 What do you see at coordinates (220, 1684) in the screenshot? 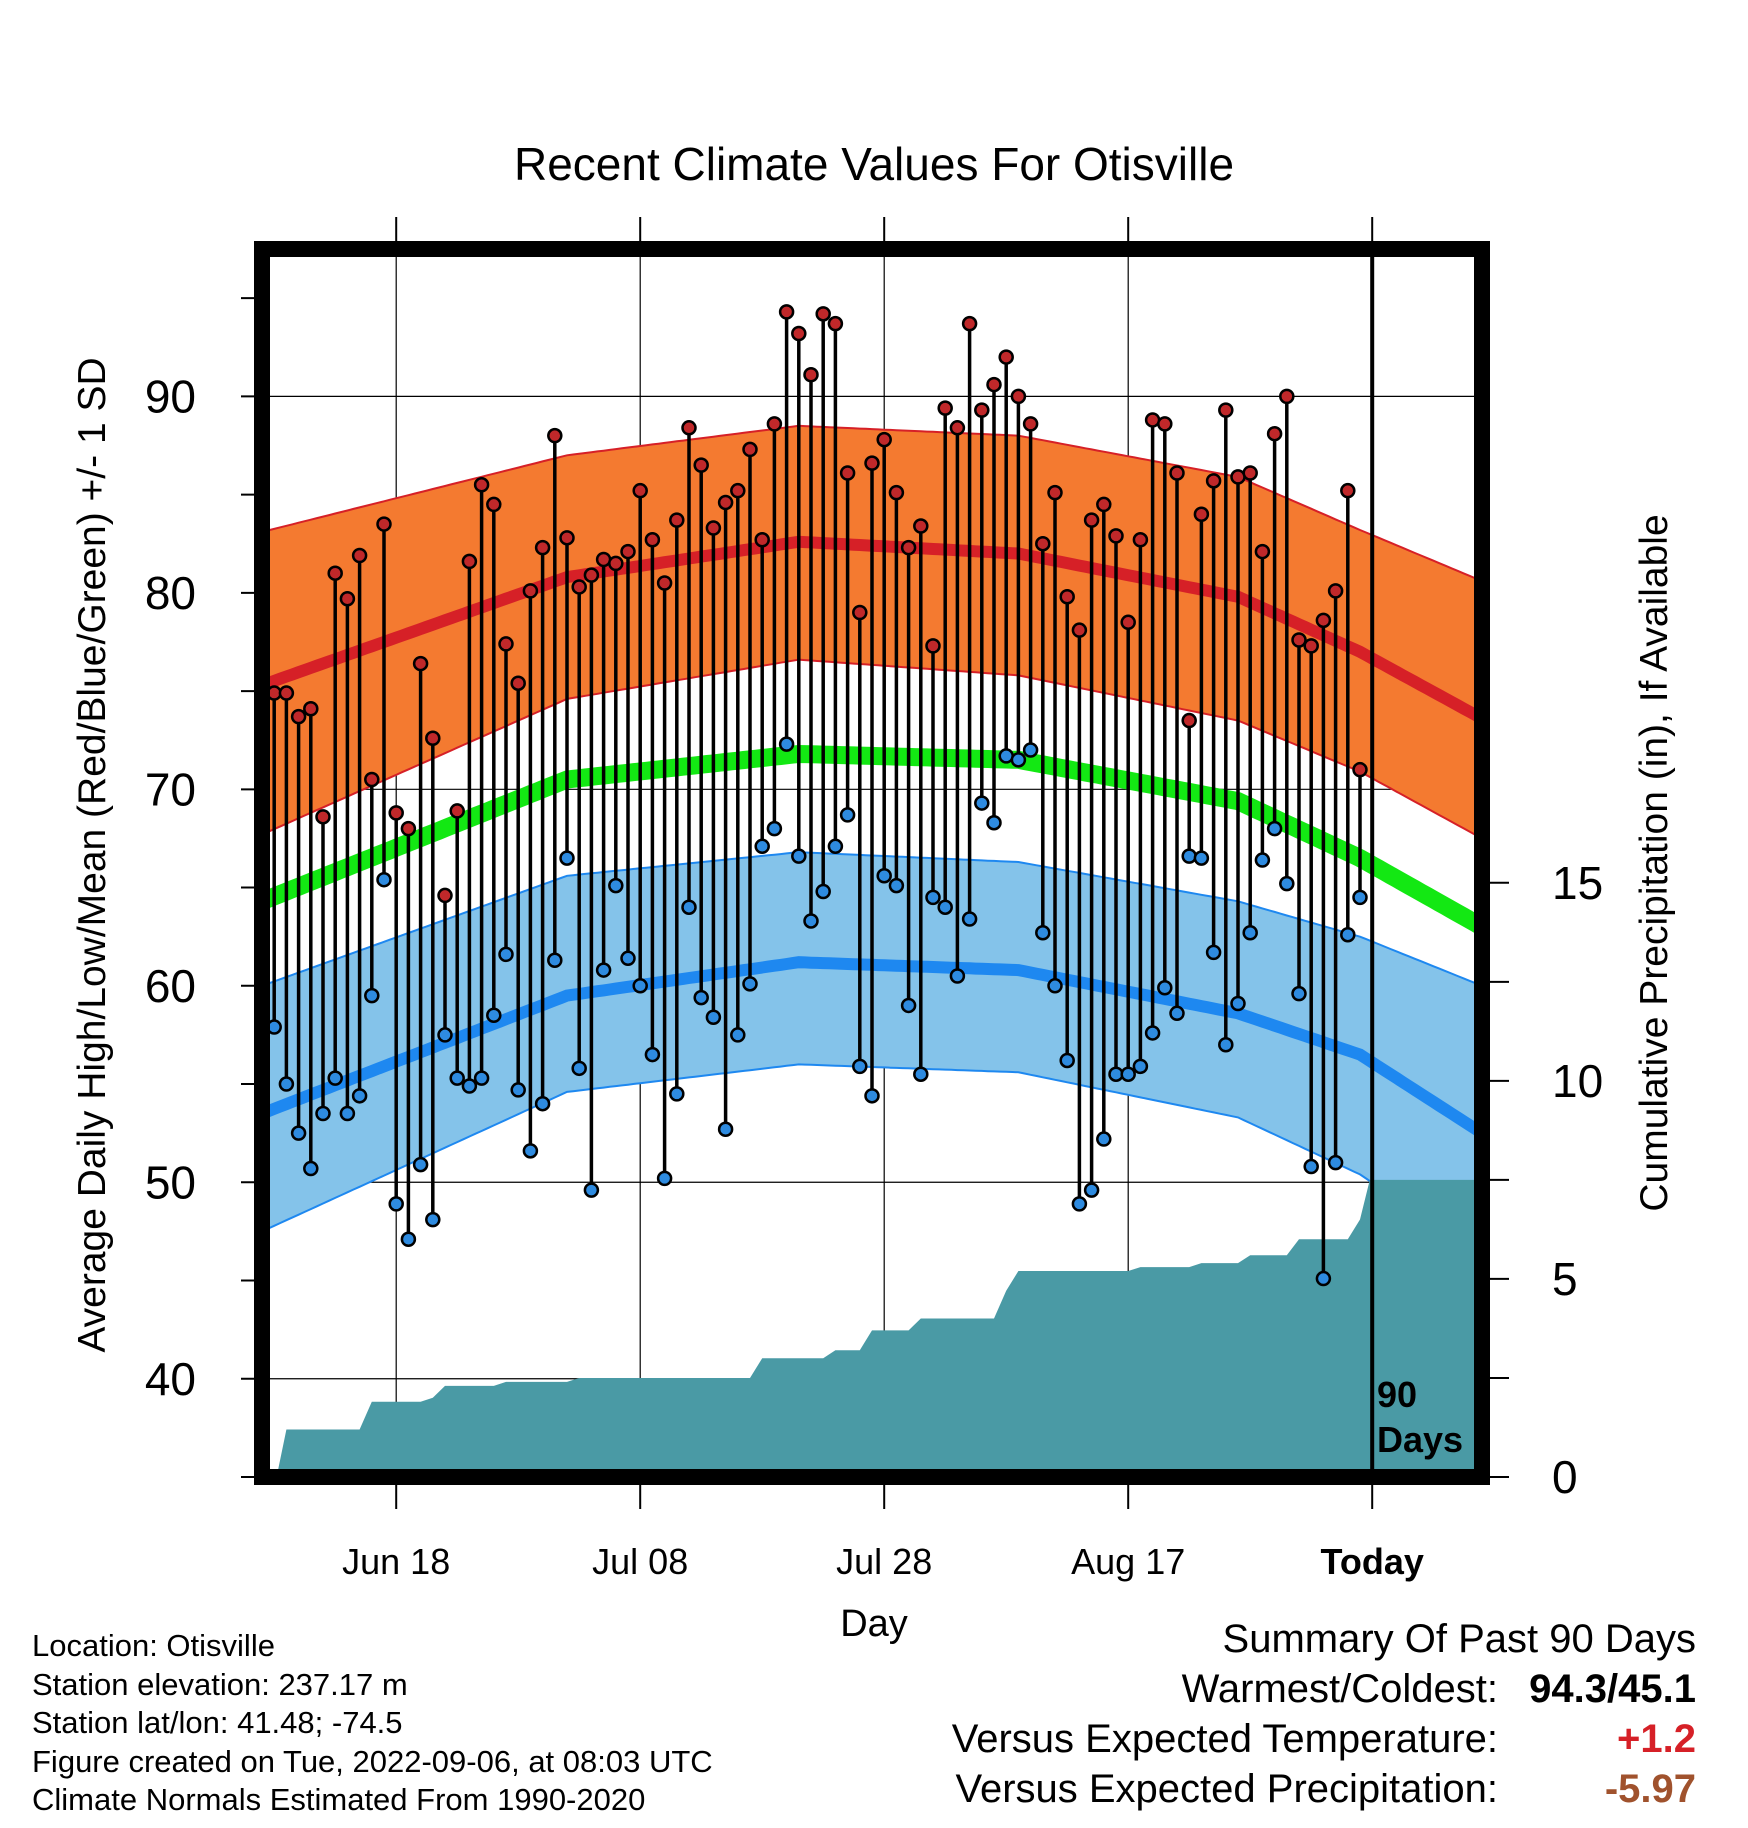
I see `elevation-text: Station elevation: 237.17 m` at bounding box center [220, 1684].